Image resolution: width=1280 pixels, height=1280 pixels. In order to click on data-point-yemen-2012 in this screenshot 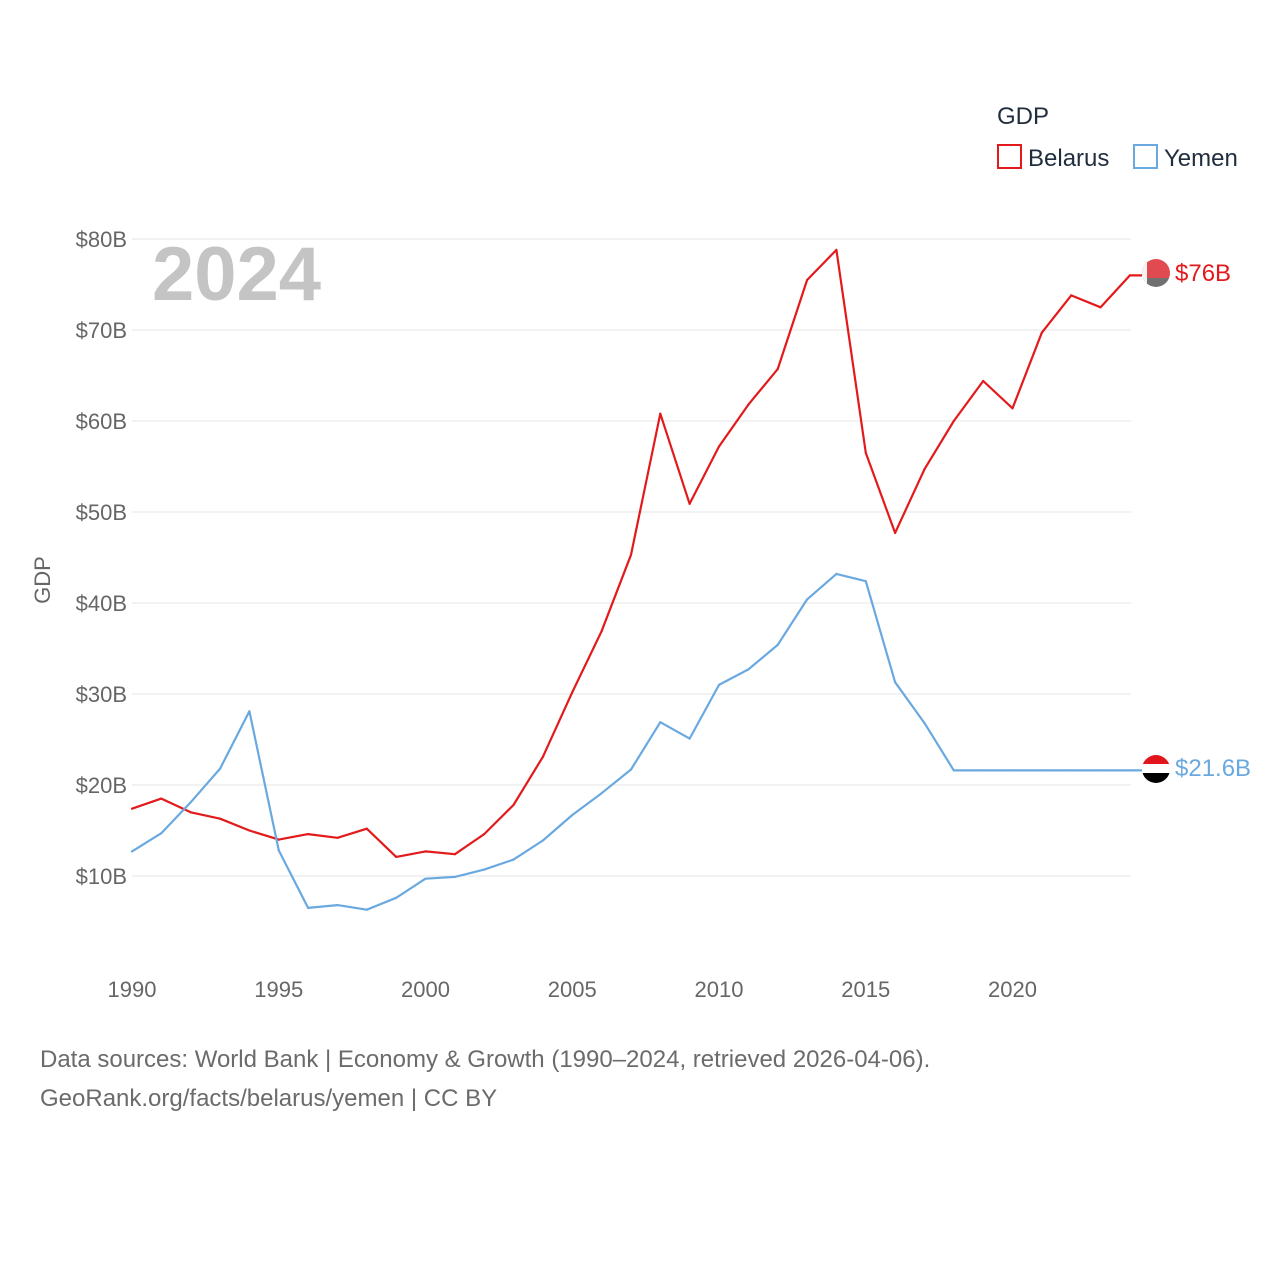, I will do `click(777, 645)`.